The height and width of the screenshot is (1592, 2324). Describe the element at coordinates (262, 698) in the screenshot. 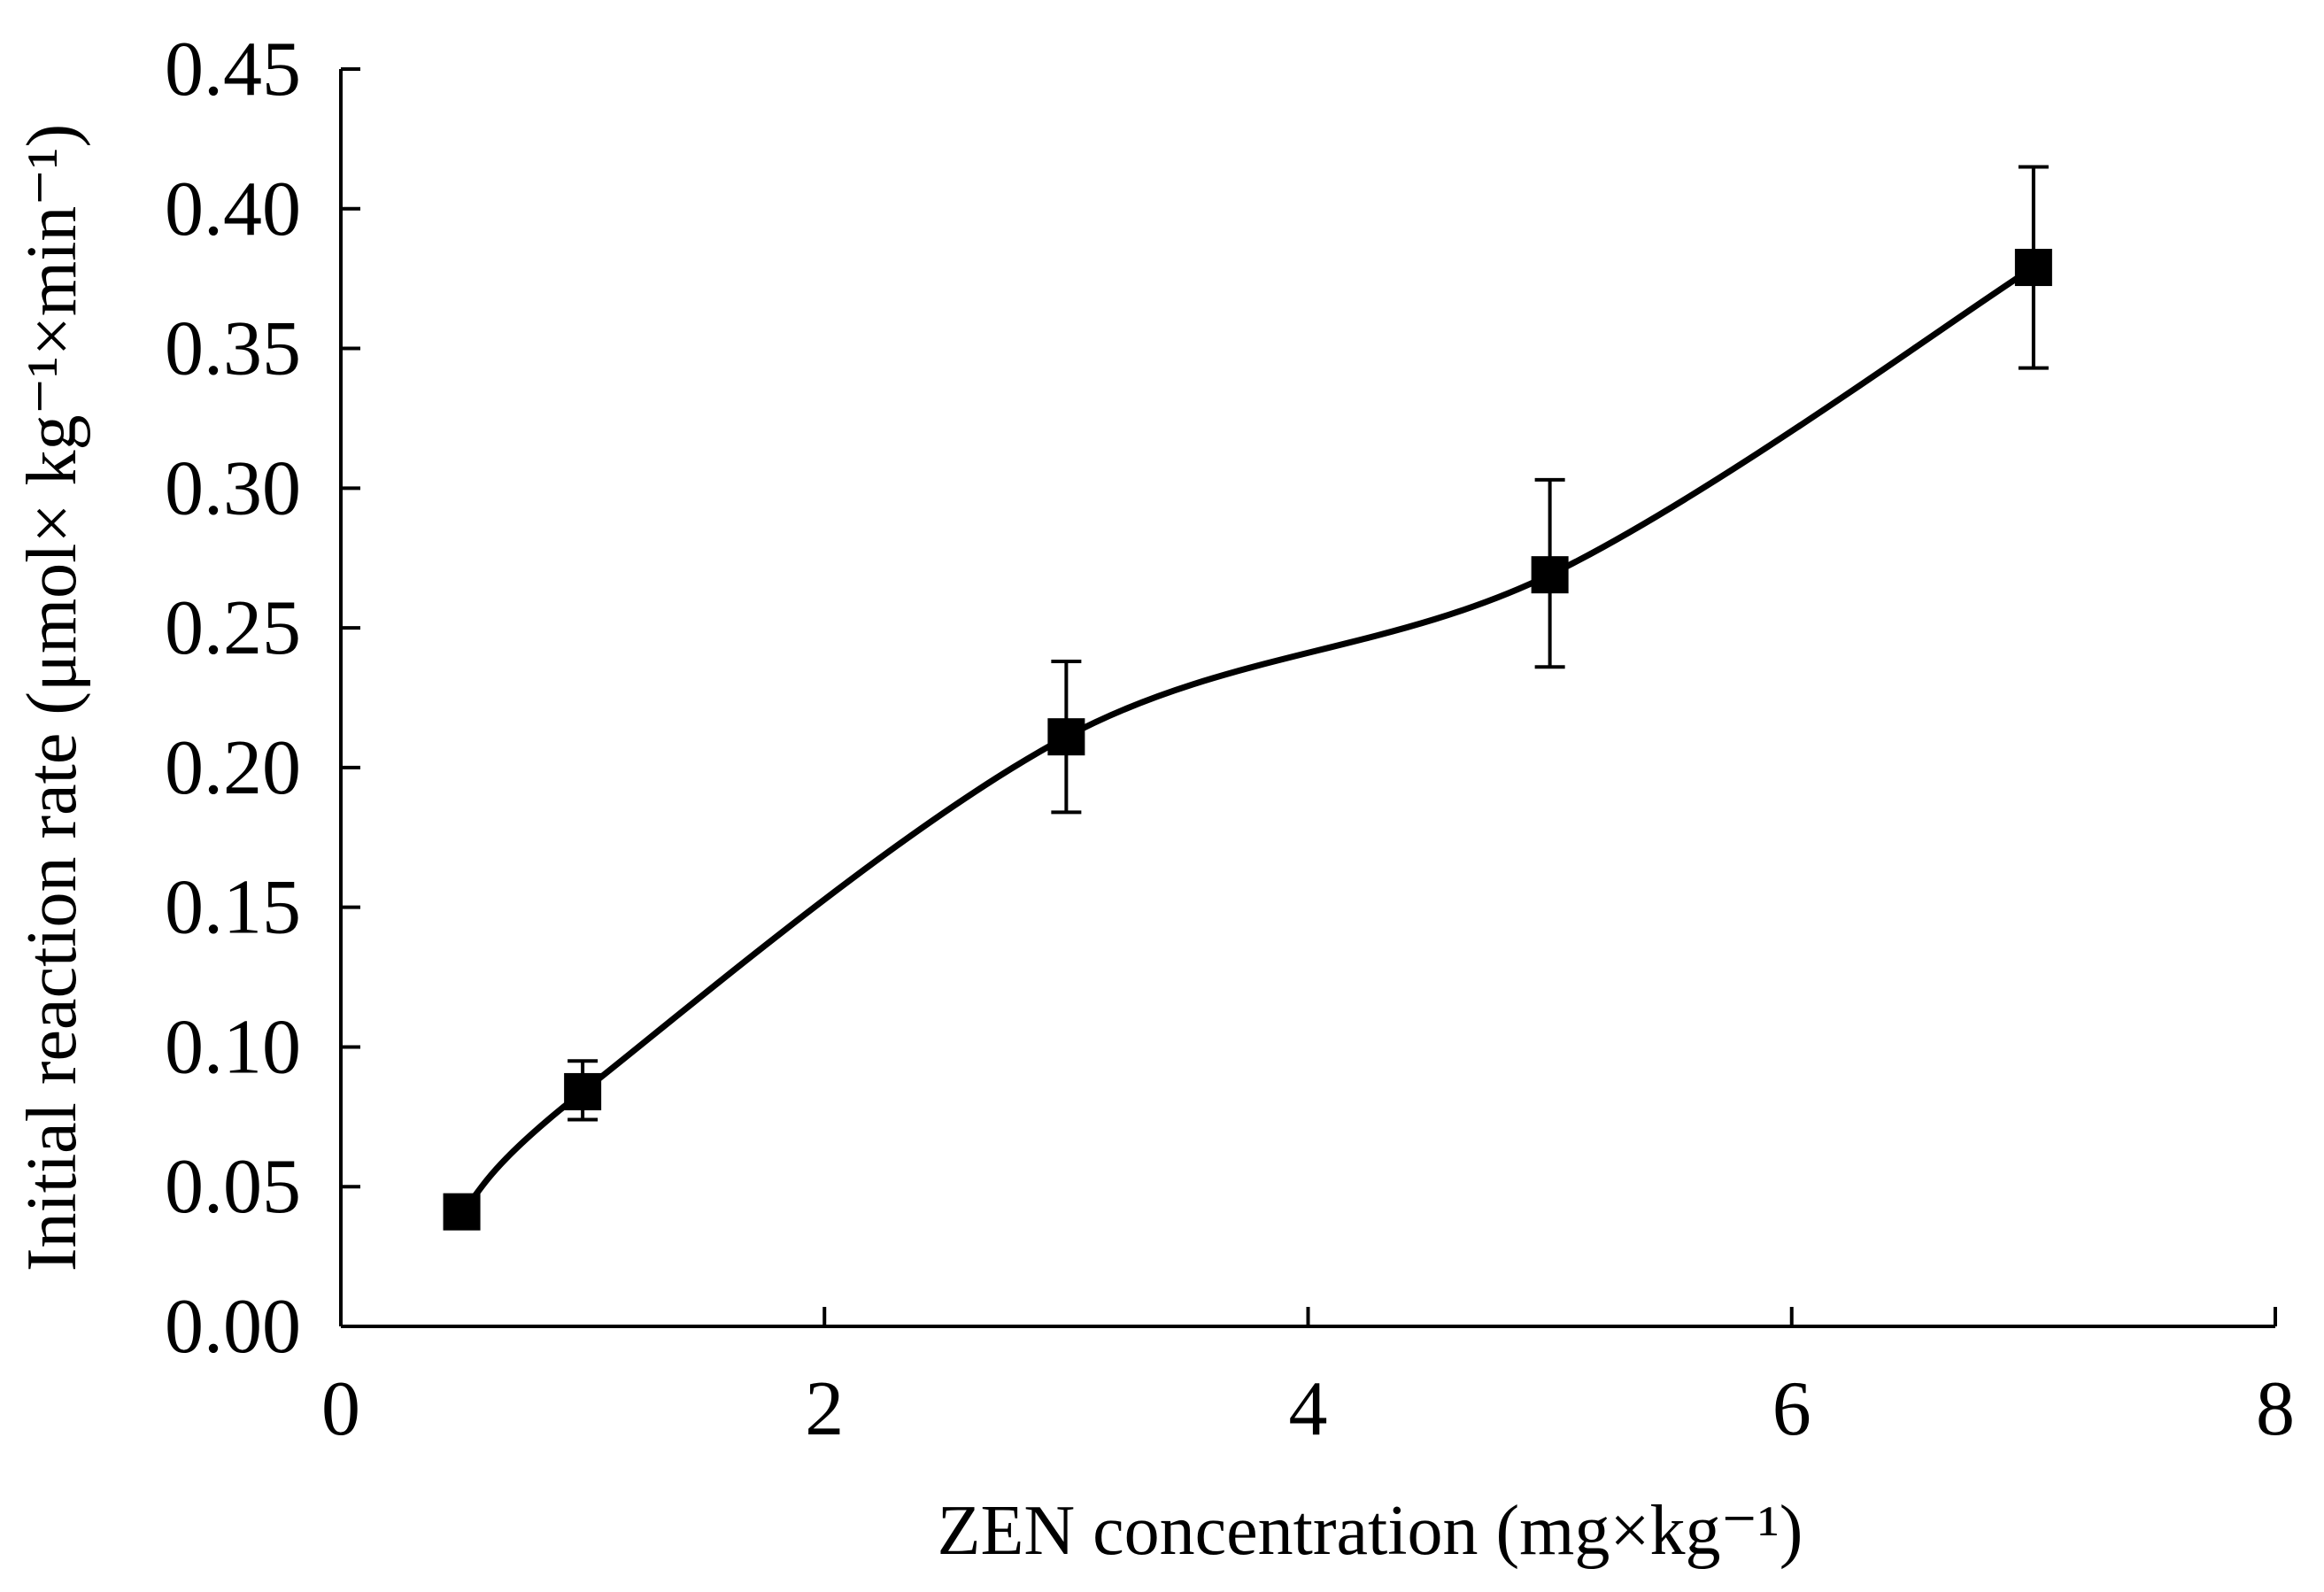

I see `y-axis-ticks: 0.00 0.05 0.10 0.15 0.20 0.25 0.30 0.35 0.40 0.45` at that location.